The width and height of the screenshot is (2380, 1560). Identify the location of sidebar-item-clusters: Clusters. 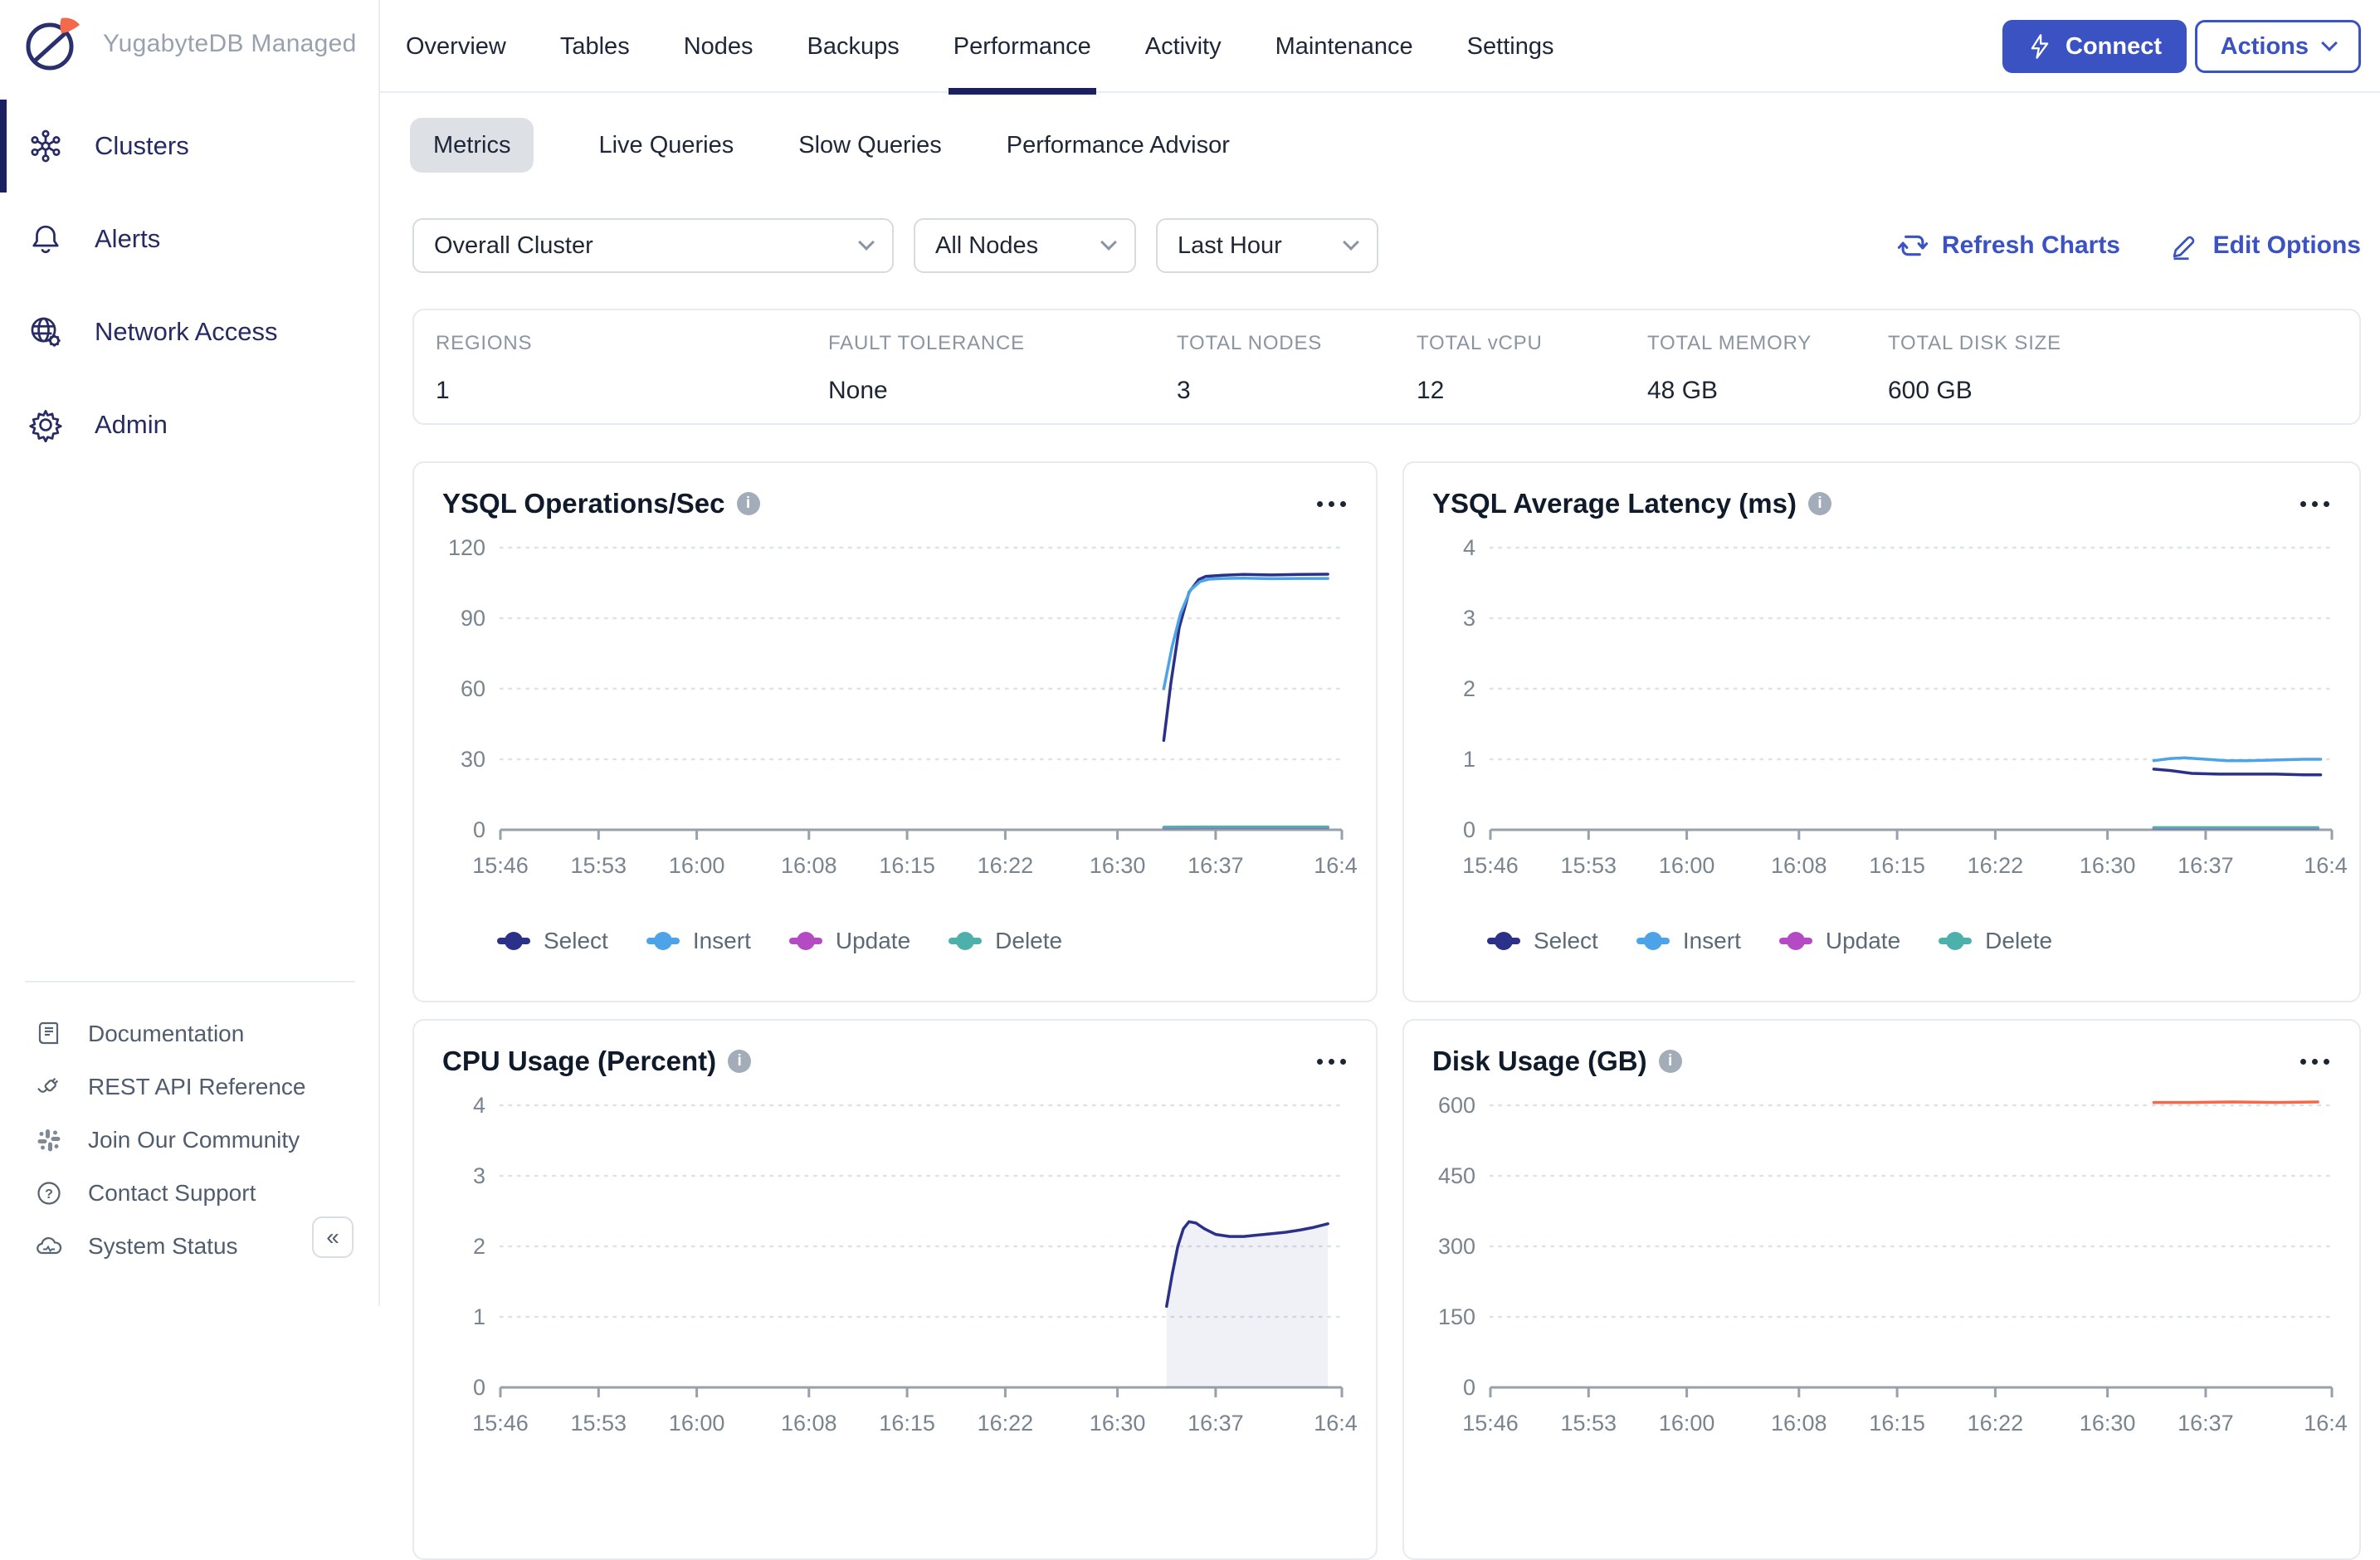
(189, 146).